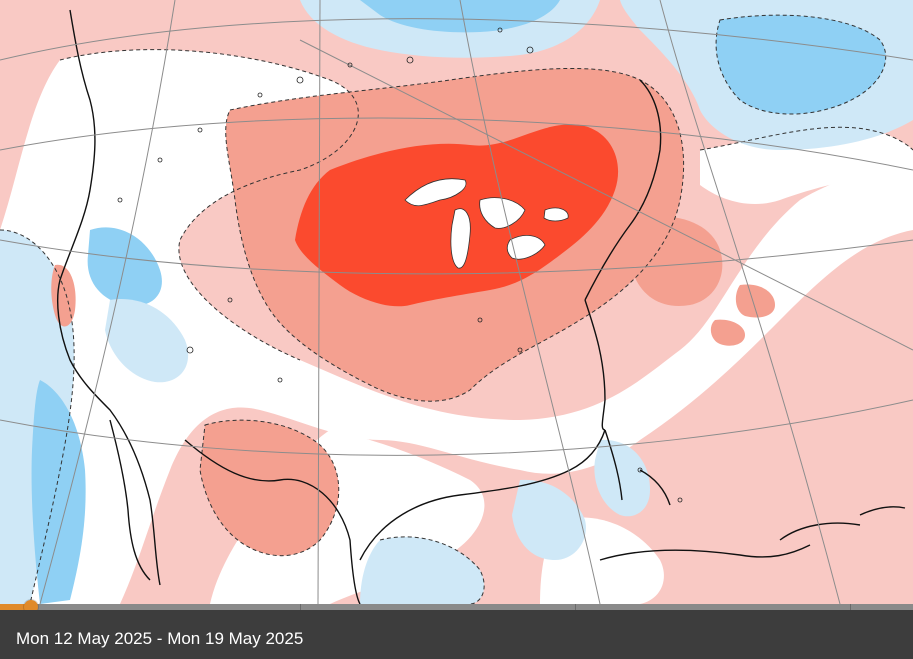  What do you see at coordinates (15, 607) in the screenshot?
I see `timeline-progress` at bounding box center [15, 607].